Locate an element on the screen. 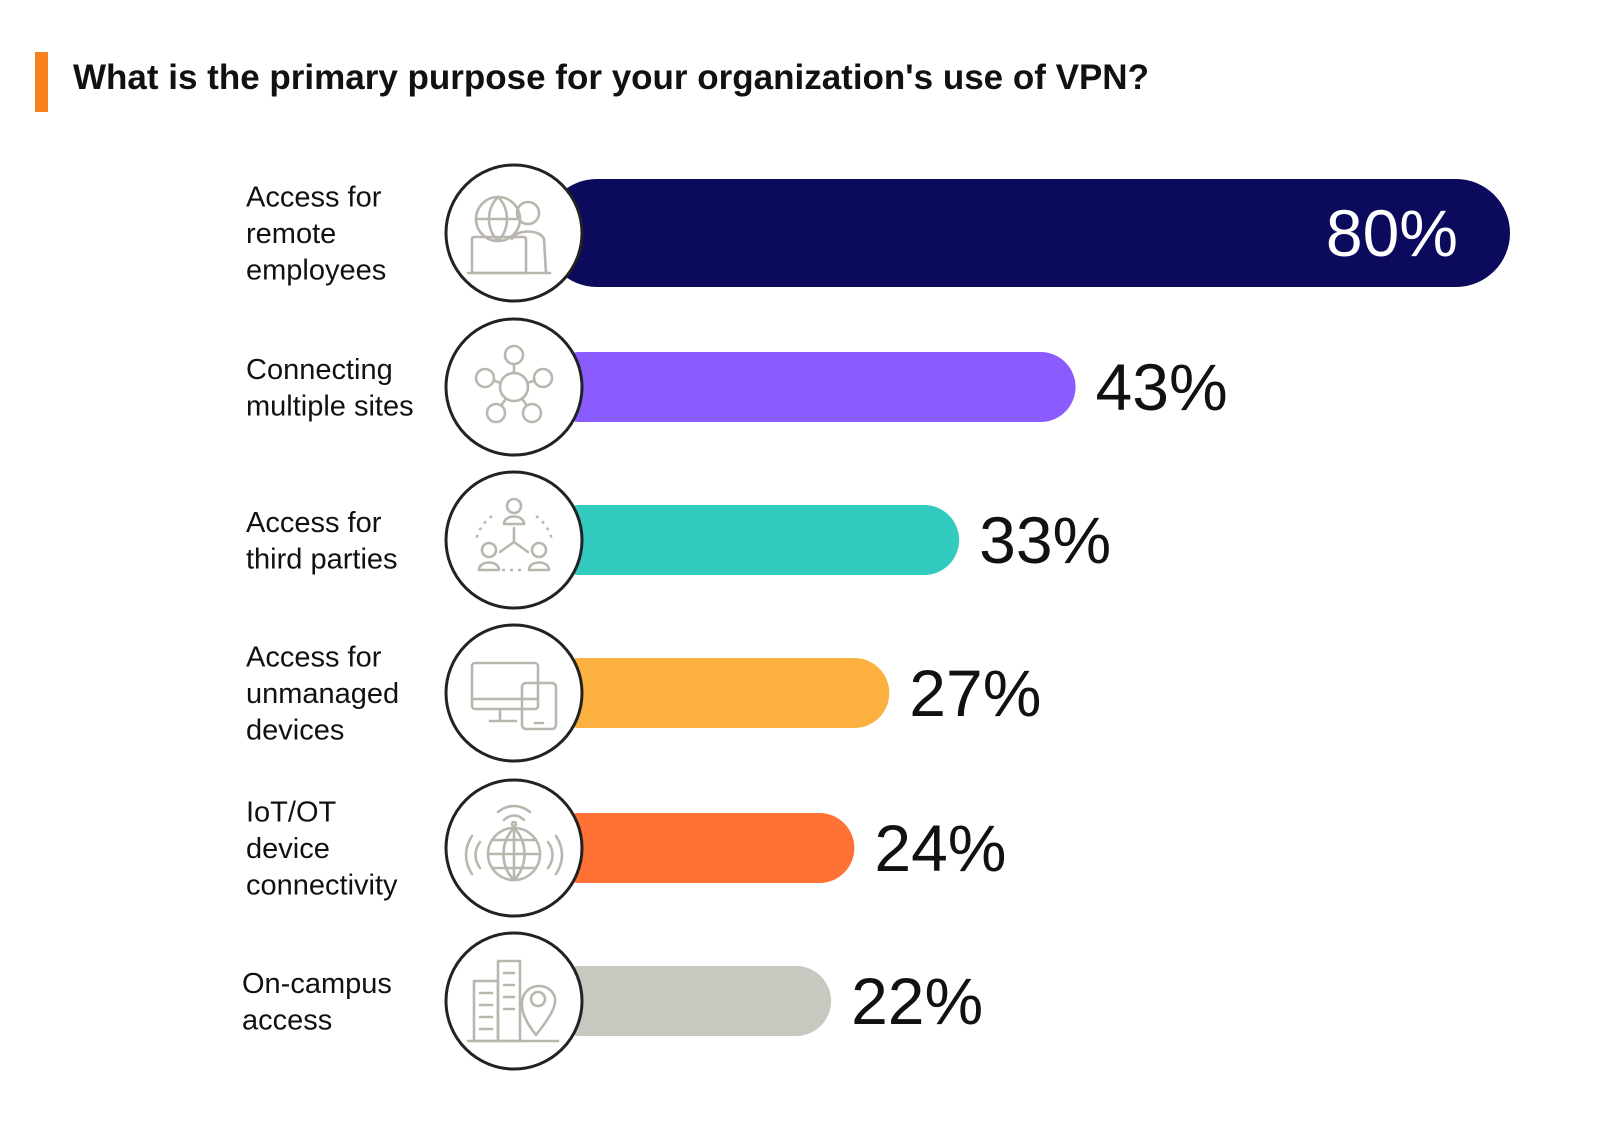 The height and width of the screenshot is (1140, 1600). third-party-org-icon is located at coordinates (514, 534).